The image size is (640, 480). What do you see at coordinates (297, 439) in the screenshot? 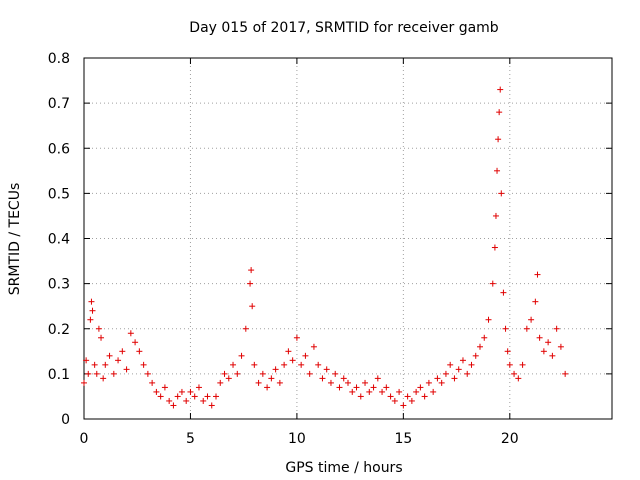
I see `x-tick-label: 10` at bounding box center [297, 439].